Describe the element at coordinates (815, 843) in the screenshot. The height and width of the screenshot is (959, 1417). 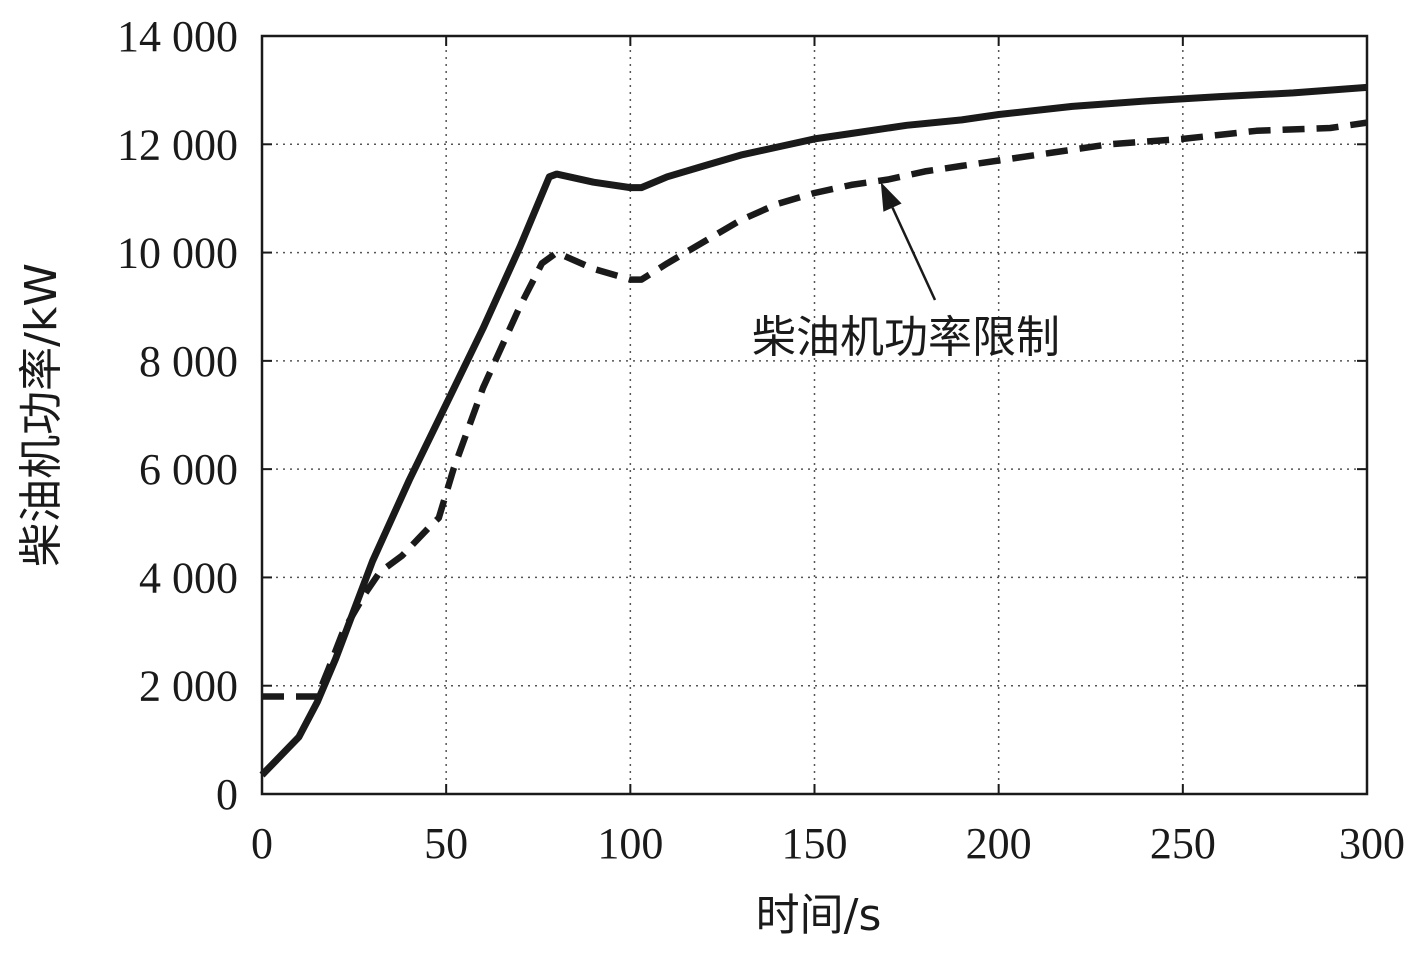
I see `x-tick-label: 150` at that location.